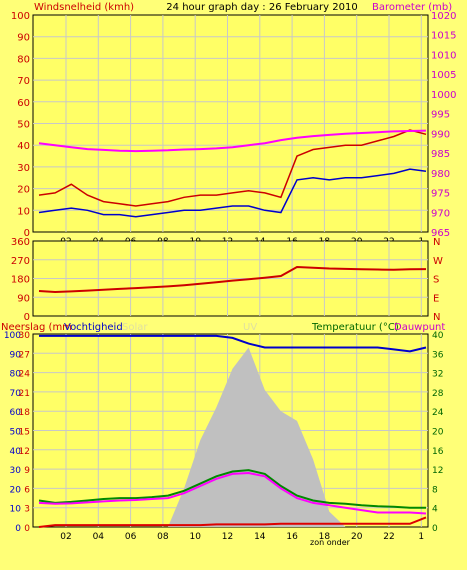 This screenshot has height=570, width=467. What do you see at coordinates (232, 522) in the screenshot?
I see `rain-series-line` at bounding box center [232, 522].